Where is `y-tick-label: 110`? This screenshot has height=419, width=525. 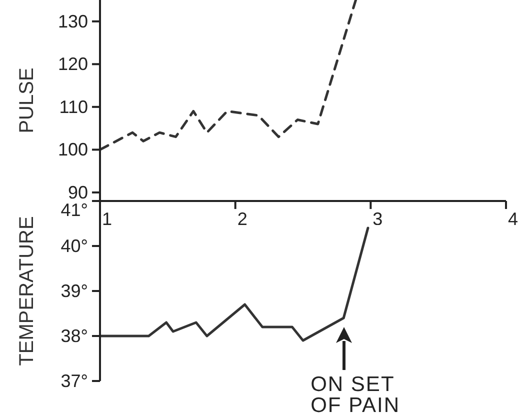 y-tick-label: 110 is located at coordinates (73, 106).